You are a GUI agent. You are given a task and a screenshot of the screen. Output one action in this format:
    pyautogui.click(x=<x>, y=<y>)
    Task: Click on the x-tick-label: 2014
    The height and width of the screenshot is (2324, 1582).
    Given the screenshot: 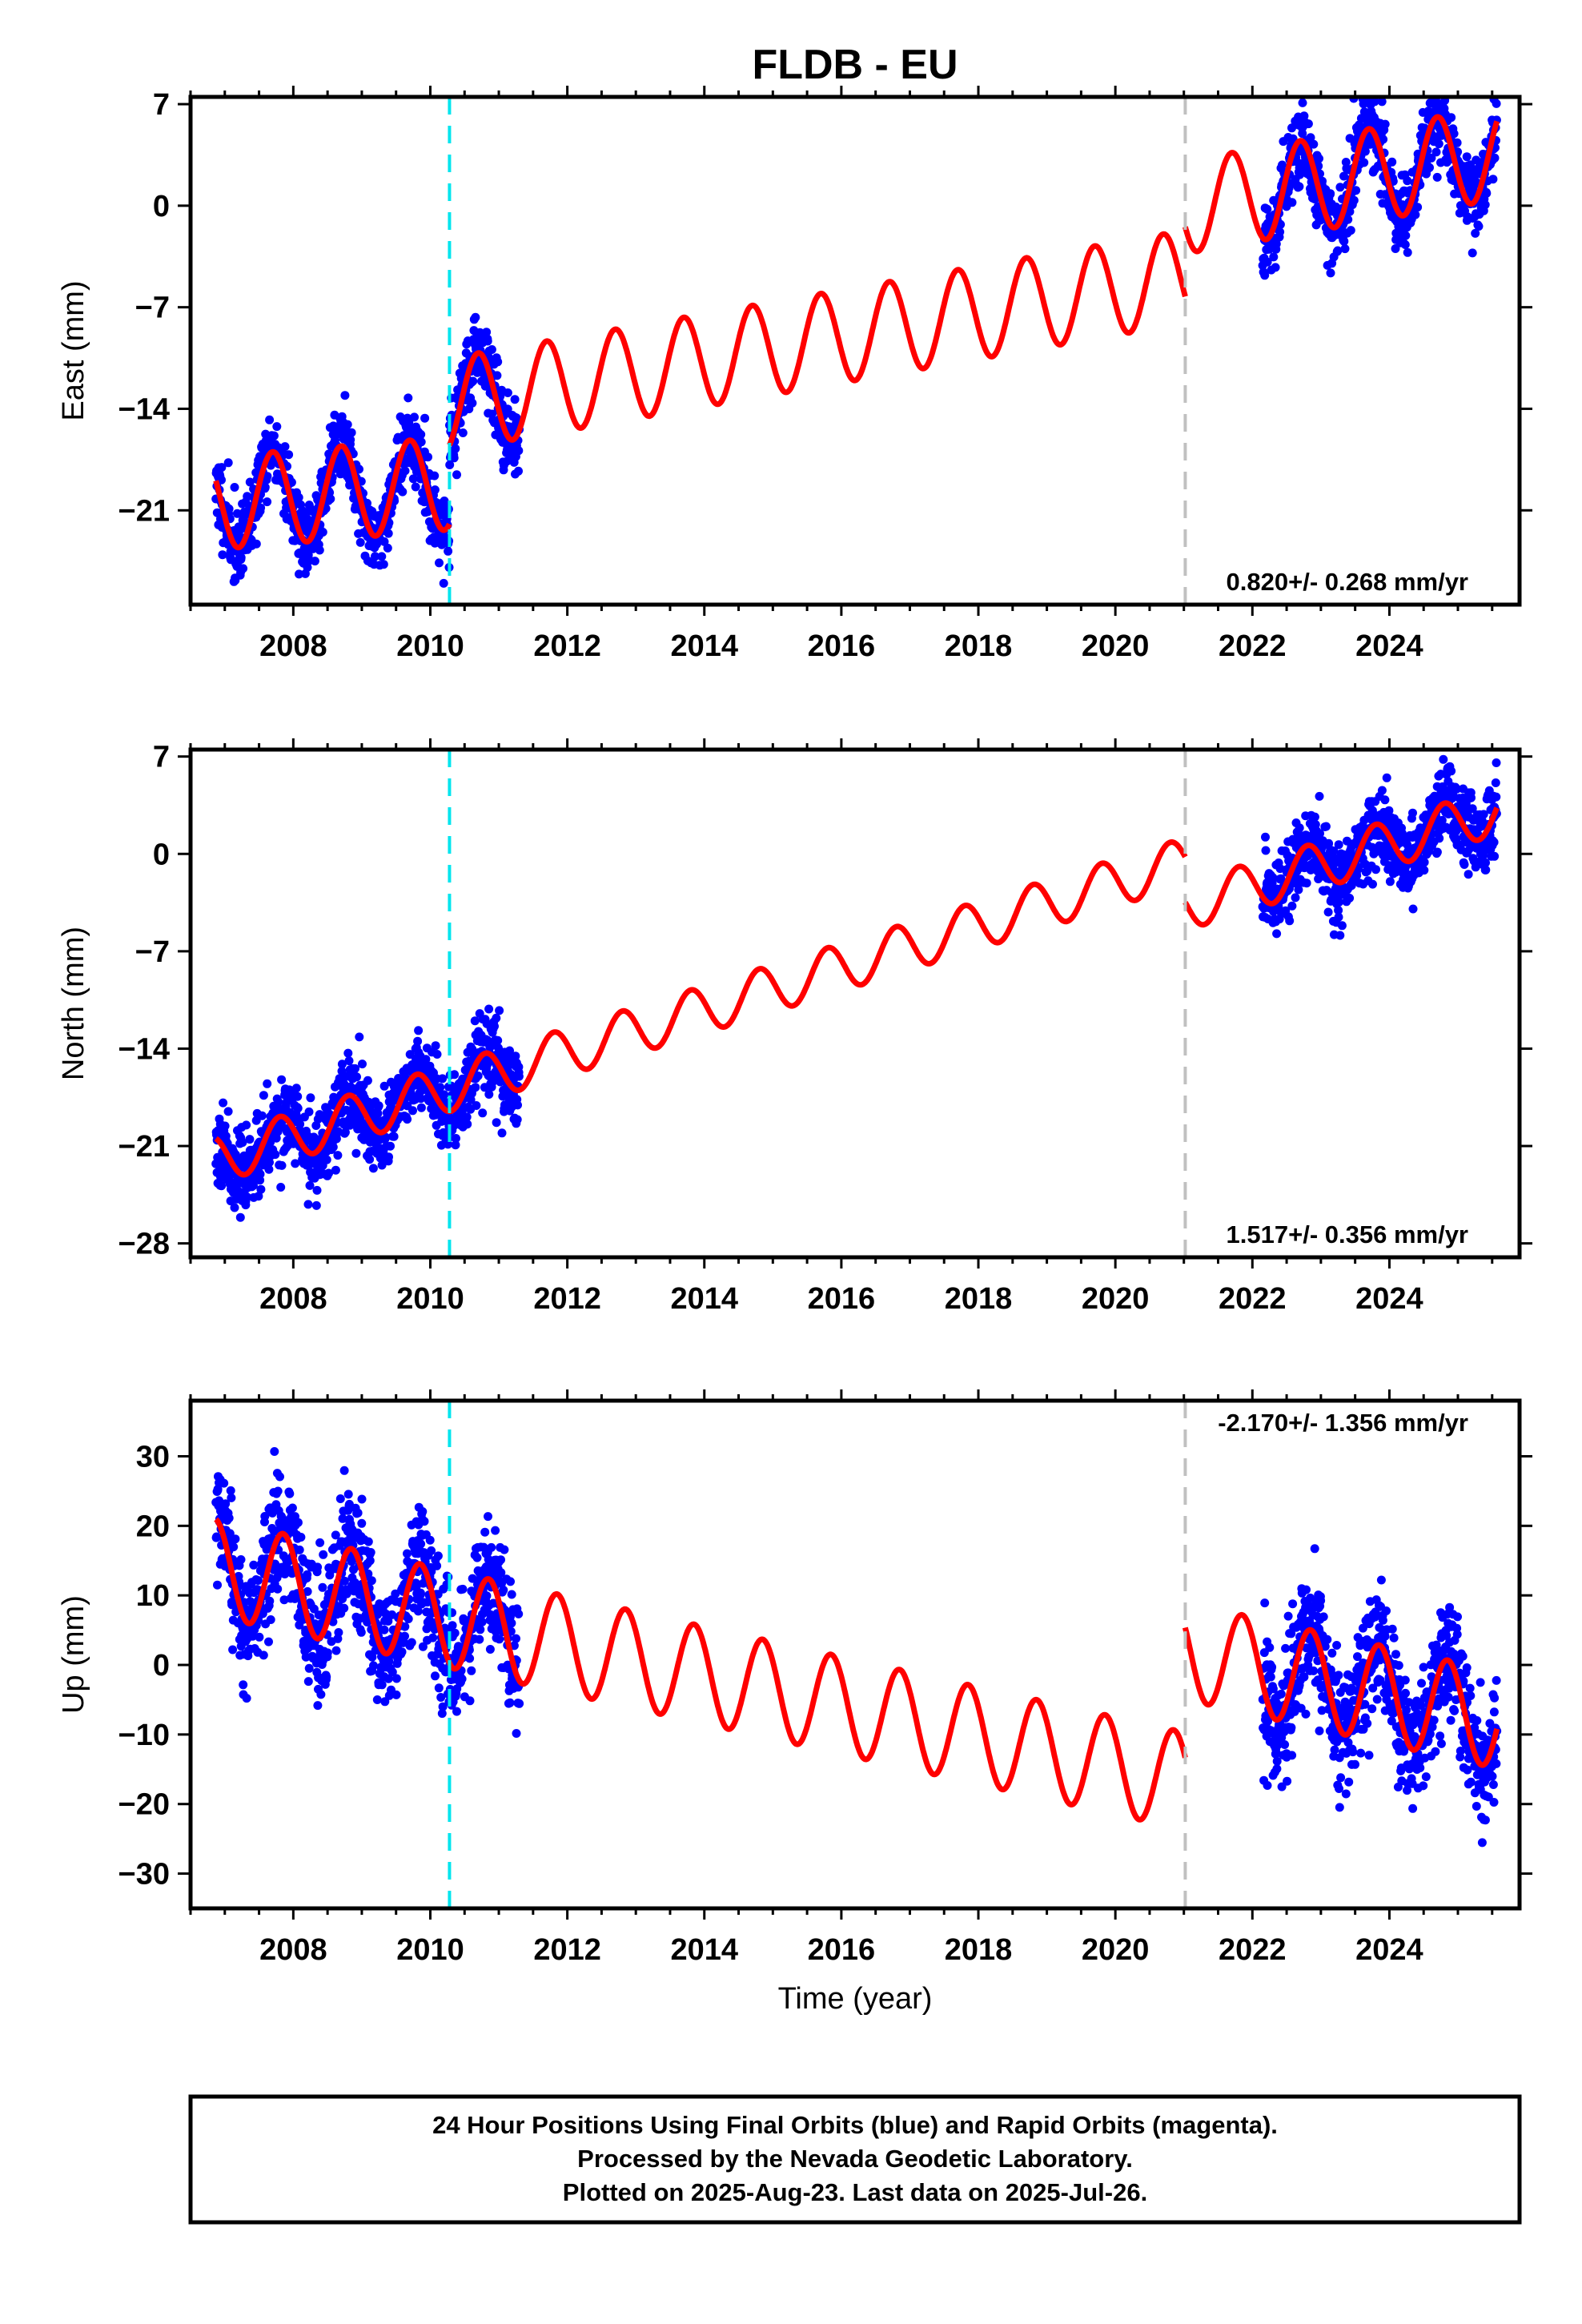 What is the action you would take?
    pyautogui.click(x=704, y=646)
    